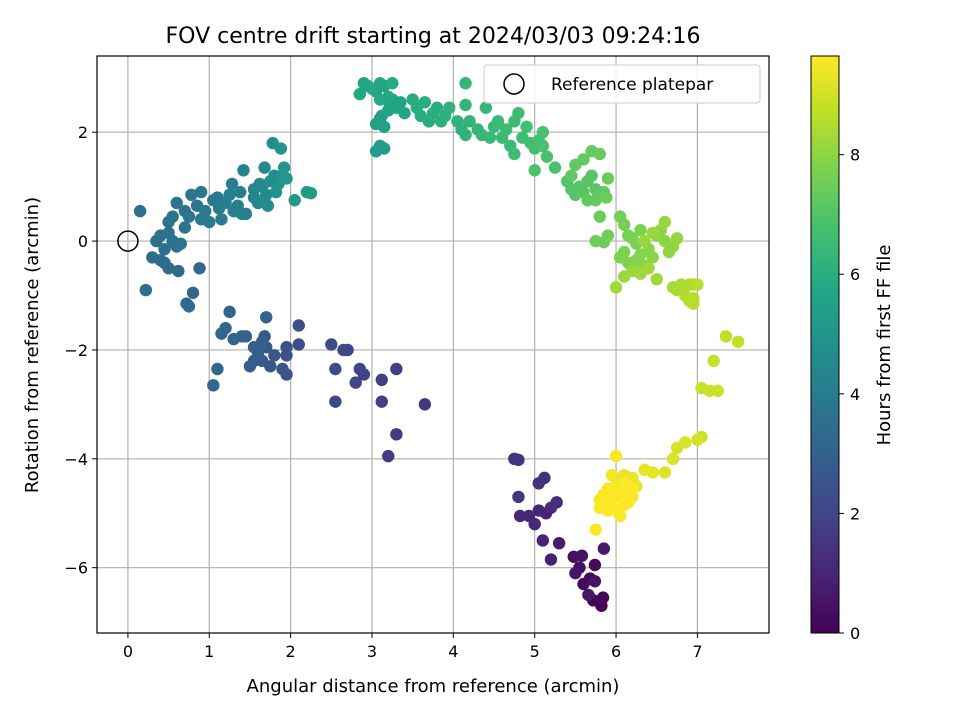  What do you see at coordinates (433, 686) in the screenshot?
I see `x-axis-label: Angular distance from reference (arcmin)` at bounding box center [433, 686].